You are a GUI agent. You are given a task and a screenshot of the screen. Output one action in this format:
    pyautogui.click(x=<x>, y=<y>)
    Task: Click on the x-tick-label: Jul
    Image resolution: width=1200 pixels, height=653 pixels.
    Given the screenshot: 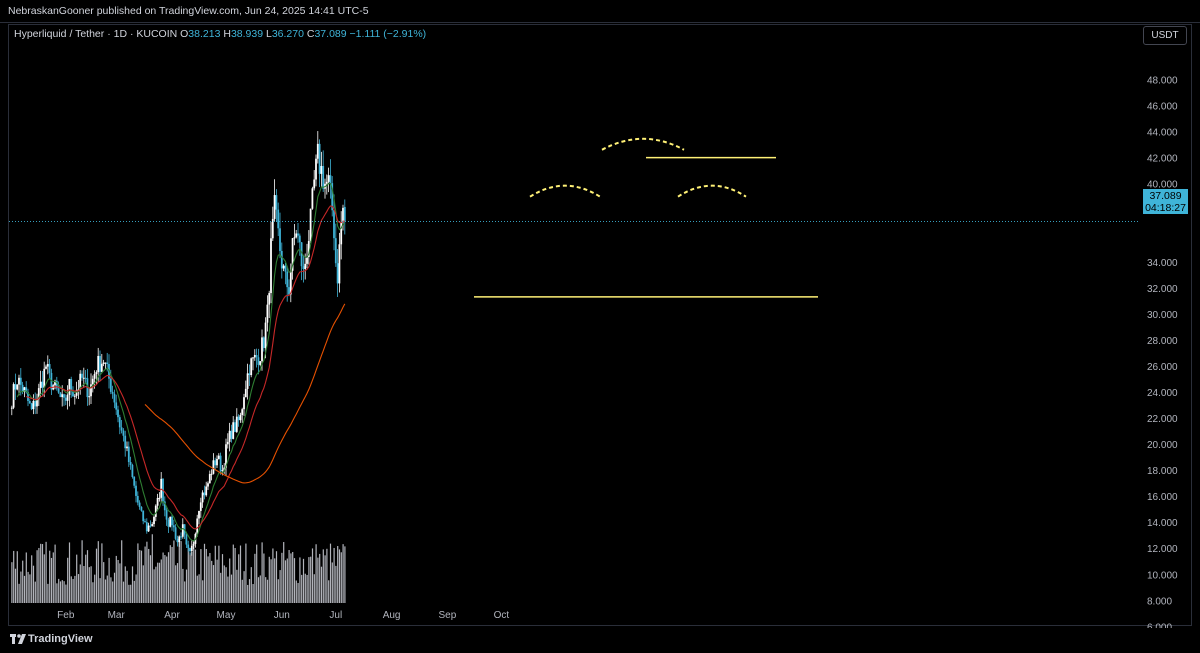 What is the action you would take?
    pyautogui.click(x=335, y=615)
    